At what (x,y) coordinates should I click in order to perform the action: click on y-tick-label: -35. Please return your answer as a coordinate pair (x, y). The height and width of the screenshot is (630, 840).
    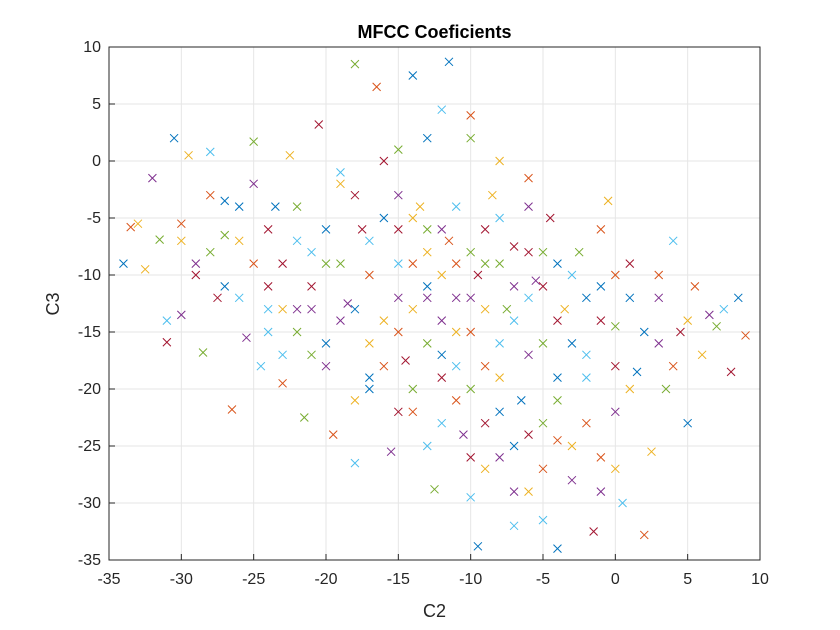
    Looking at the image, I should click on (89, 560).